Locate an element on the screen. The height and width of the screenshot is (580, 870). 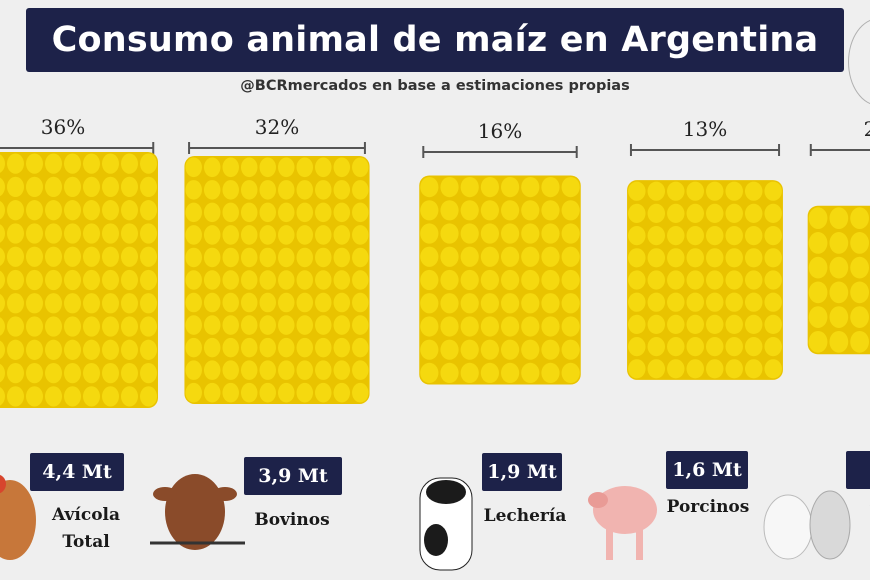
category-label: Bovinos is located at coordinates (292, 520).